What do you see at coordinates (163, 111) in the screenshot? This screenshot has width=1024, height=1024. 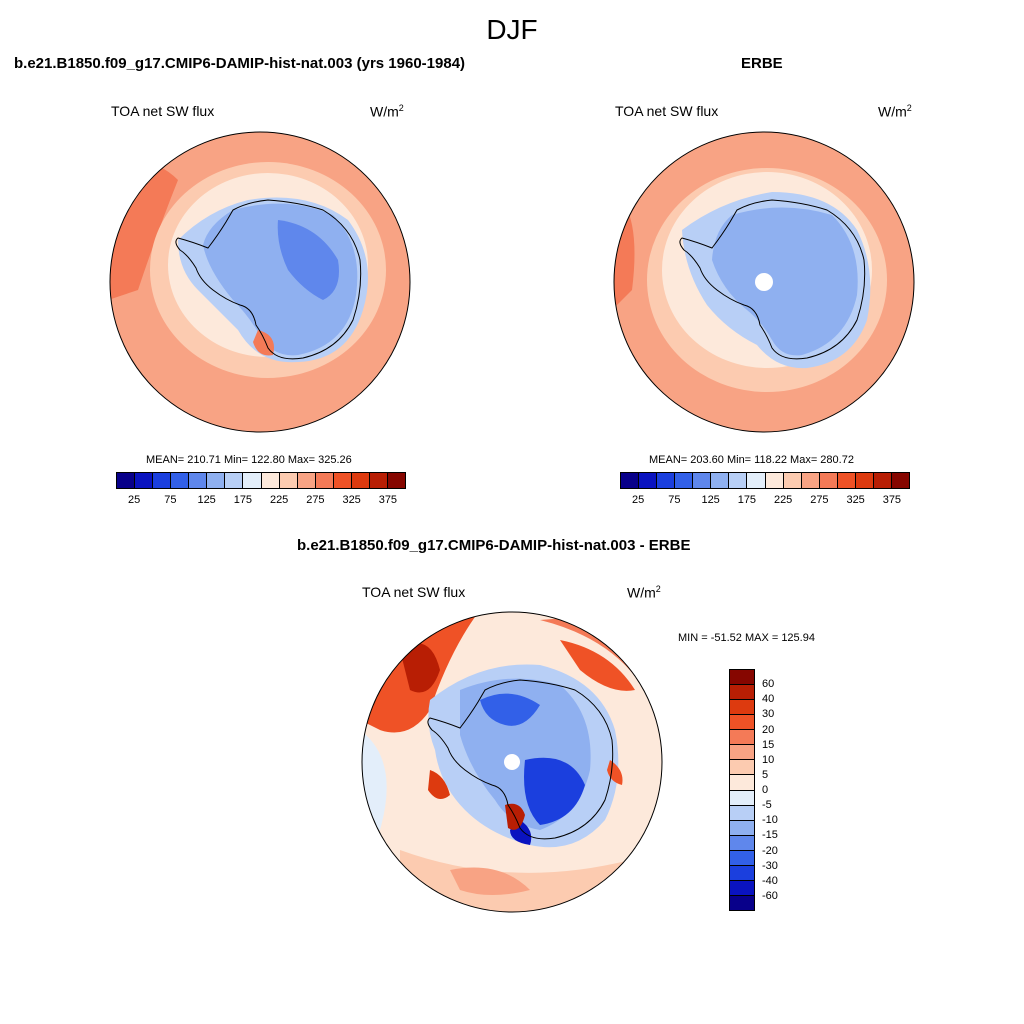 I see `model-variable-label: TOA net SW flux` at bounding box center [163, 111].